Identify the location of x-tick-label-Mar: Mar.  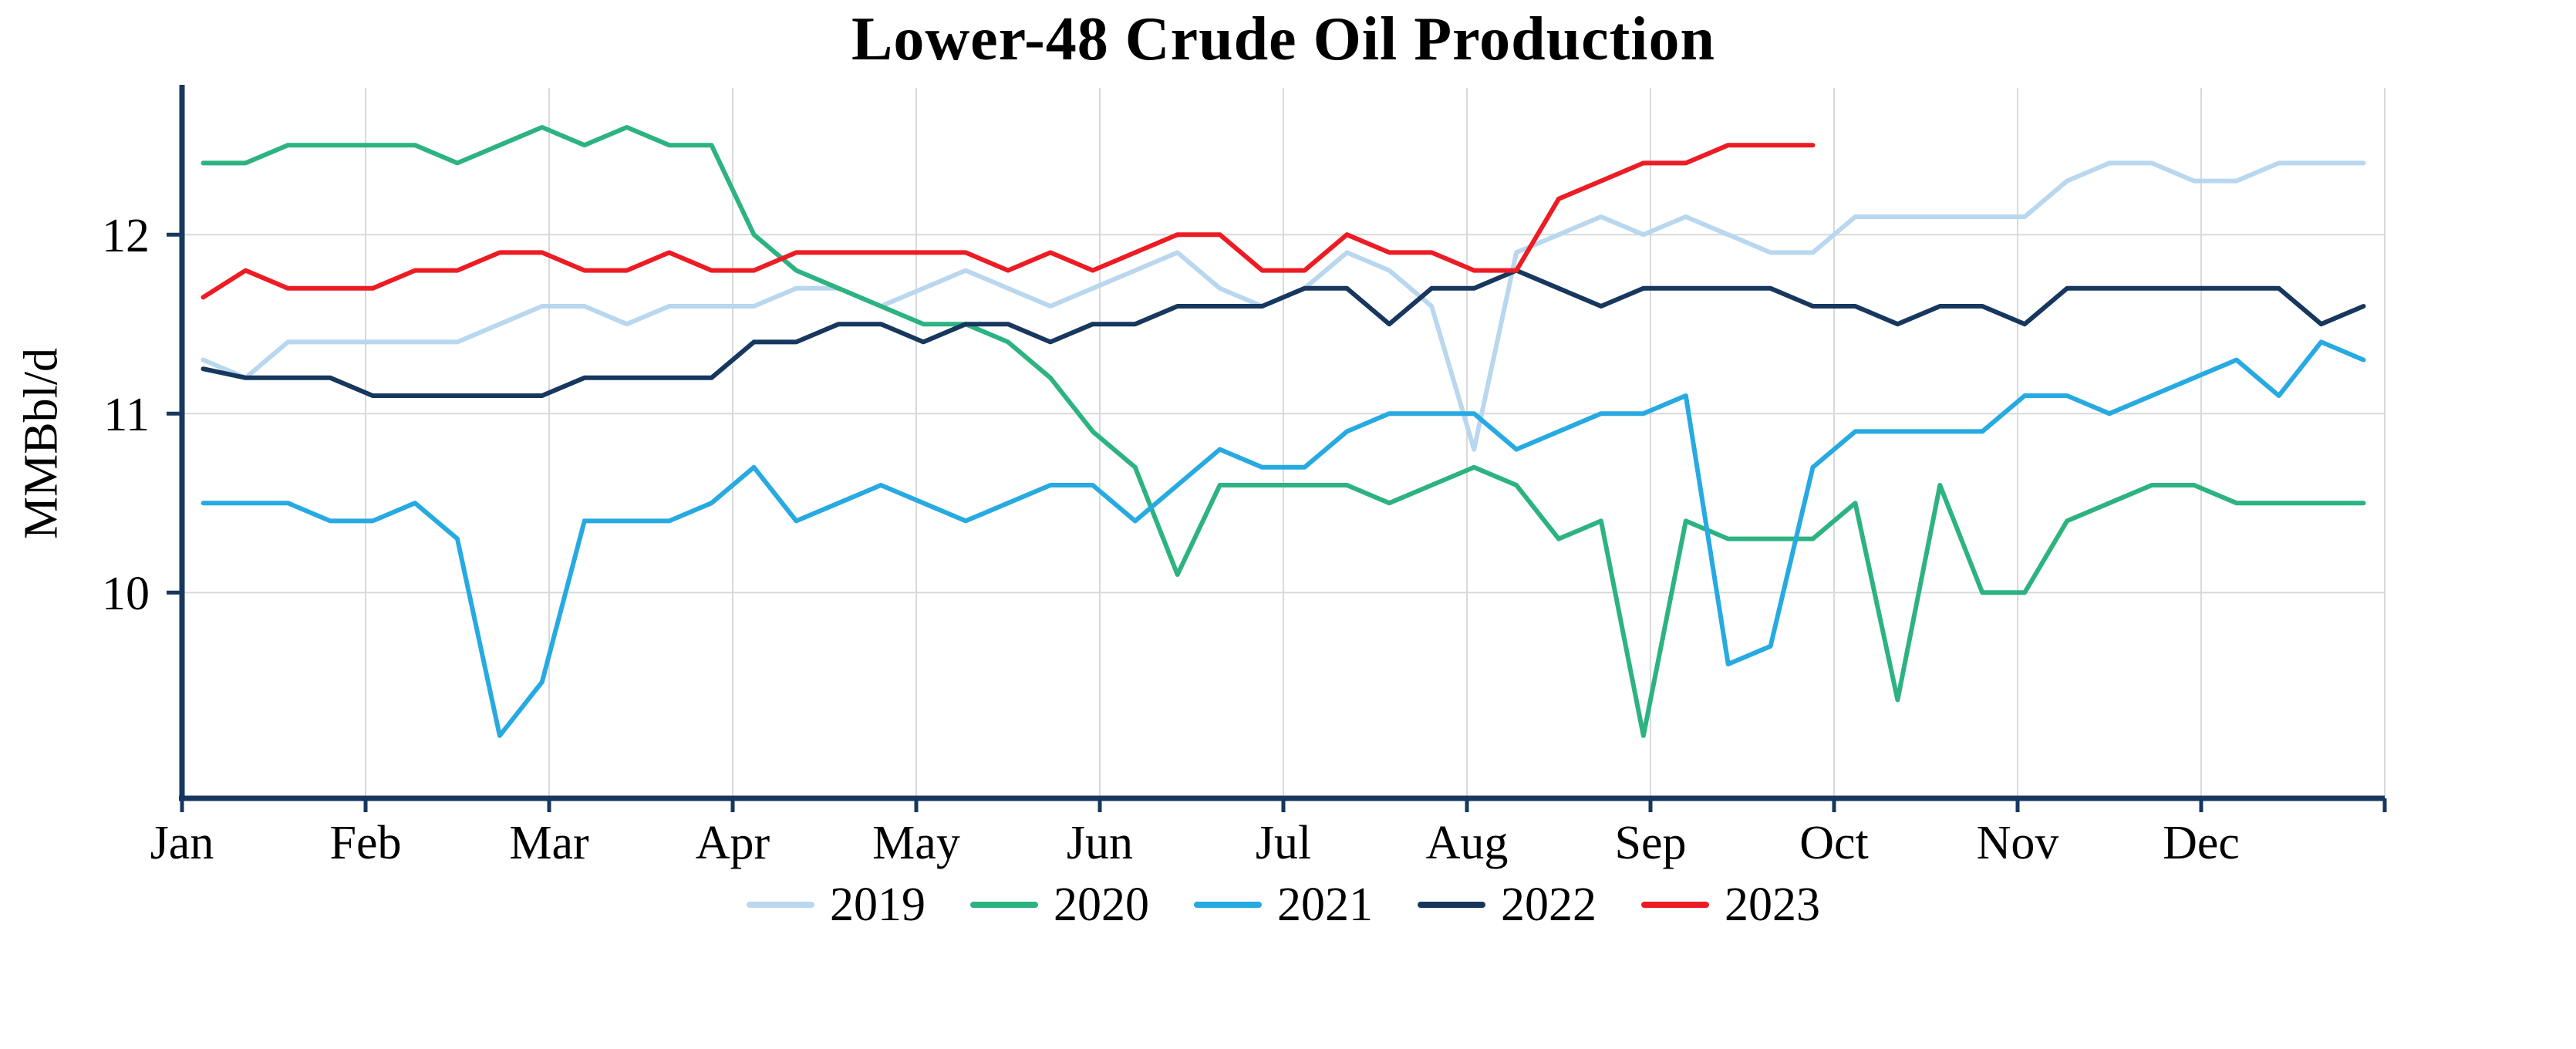
(549, 843).